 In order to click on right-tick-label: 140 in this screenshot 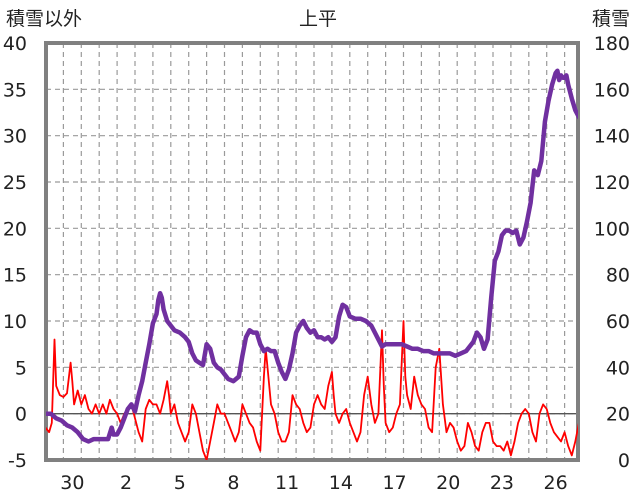, I will do `click(612, 137)`.